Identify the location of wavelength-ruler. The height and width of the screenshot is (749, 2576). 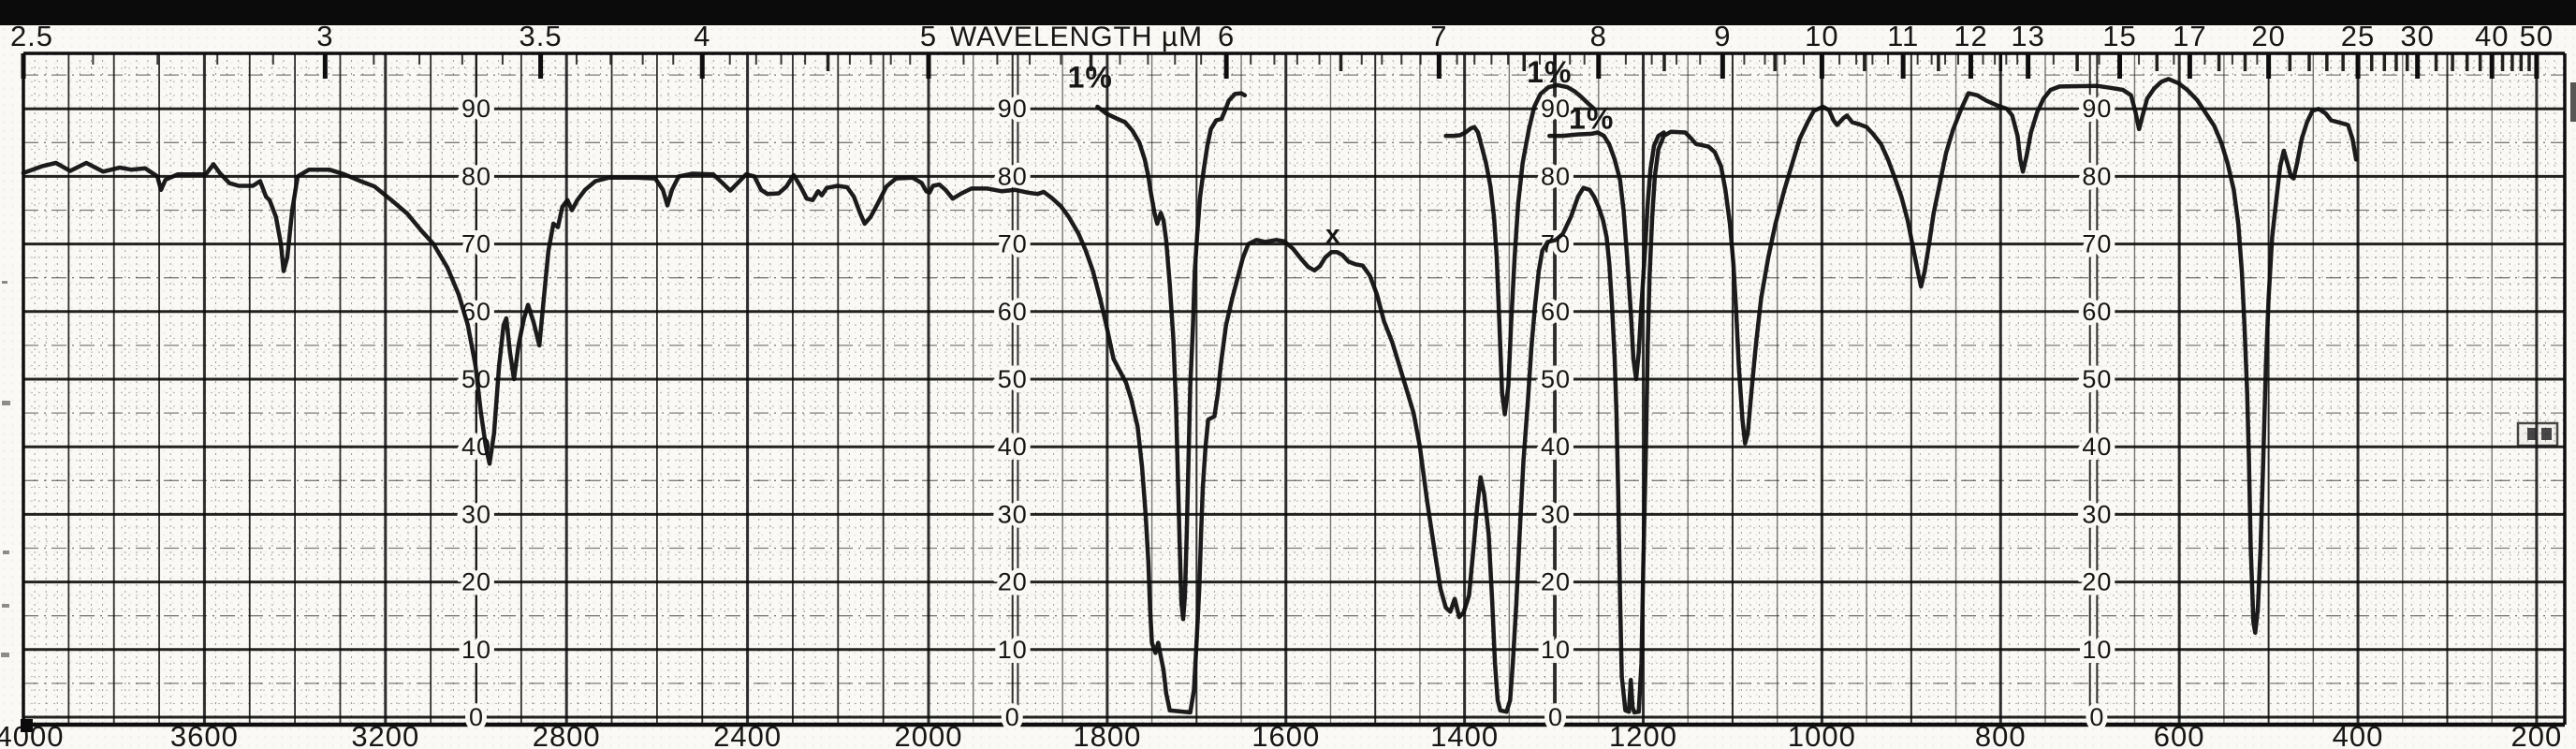
(1280, 66).